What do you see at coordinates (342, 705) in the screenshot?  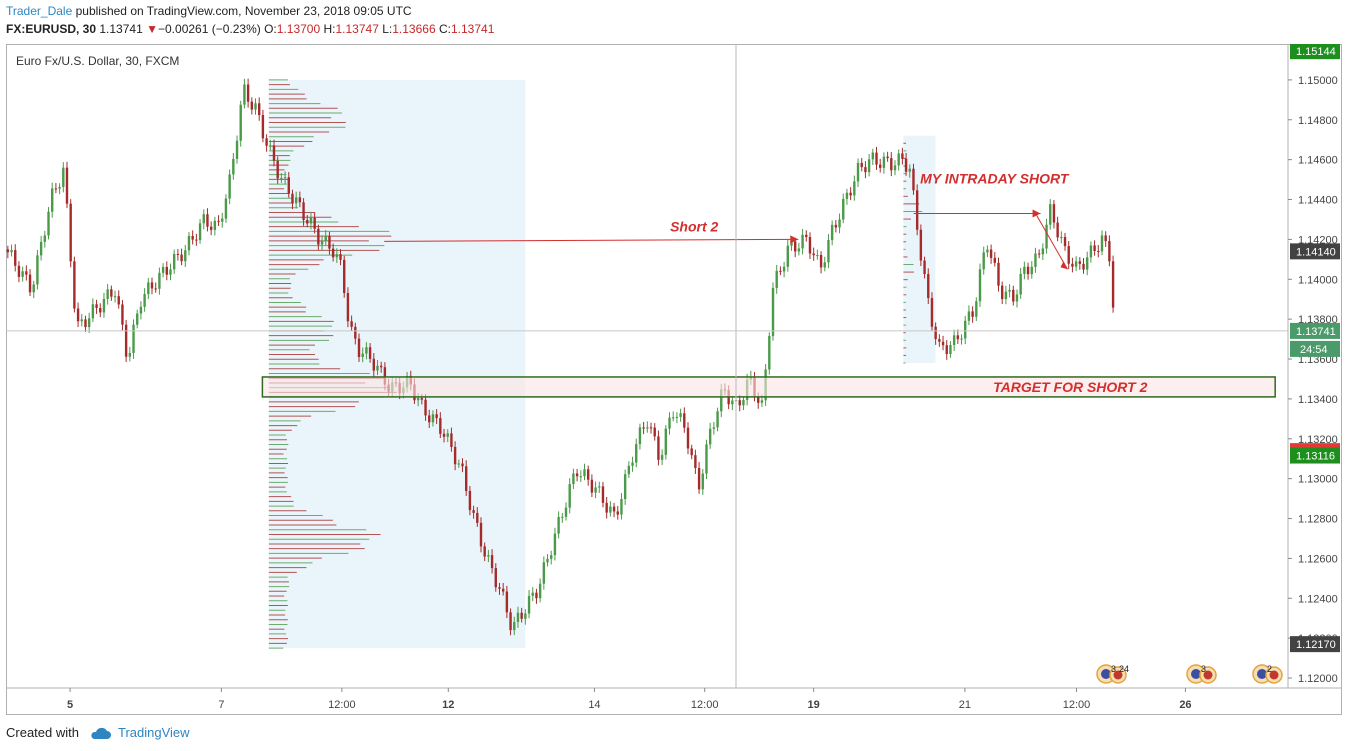 I see `time-tick-label: 12:00` at bounding box center [342, 705].